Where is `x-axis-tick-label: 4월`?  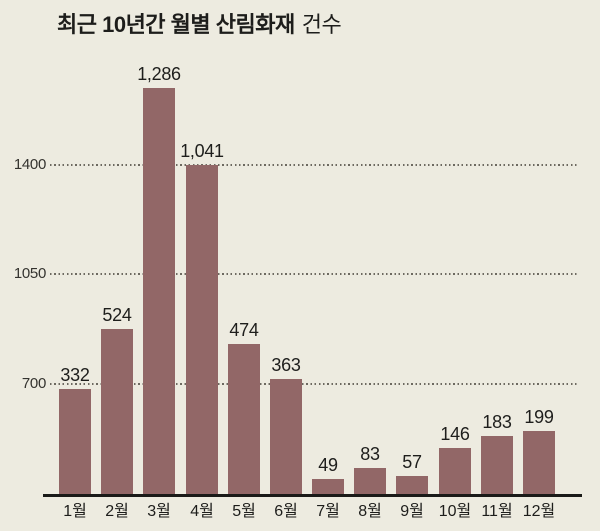 x-axis-tick-label: 4월 is located at coordinates (202, 511).